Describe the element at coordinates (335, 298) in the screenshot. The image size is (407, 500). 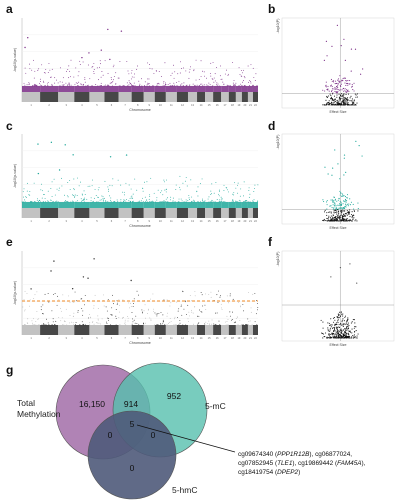
I see `volcano-plot-f: Effect Size-log10(P)` at that location.